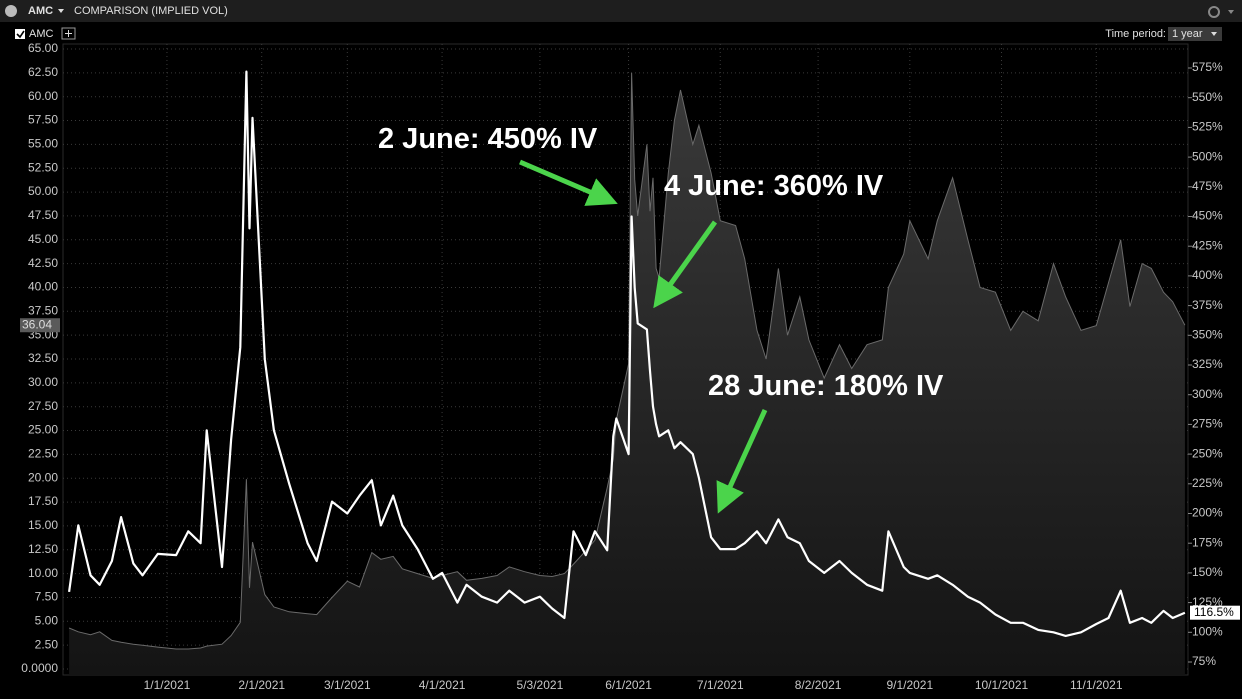 This screenshot has width=1242, height=699. Describe the element at coordinates (774, 186) in the screenshot. I see `annotation: 4 June: 360% IV` at that location.